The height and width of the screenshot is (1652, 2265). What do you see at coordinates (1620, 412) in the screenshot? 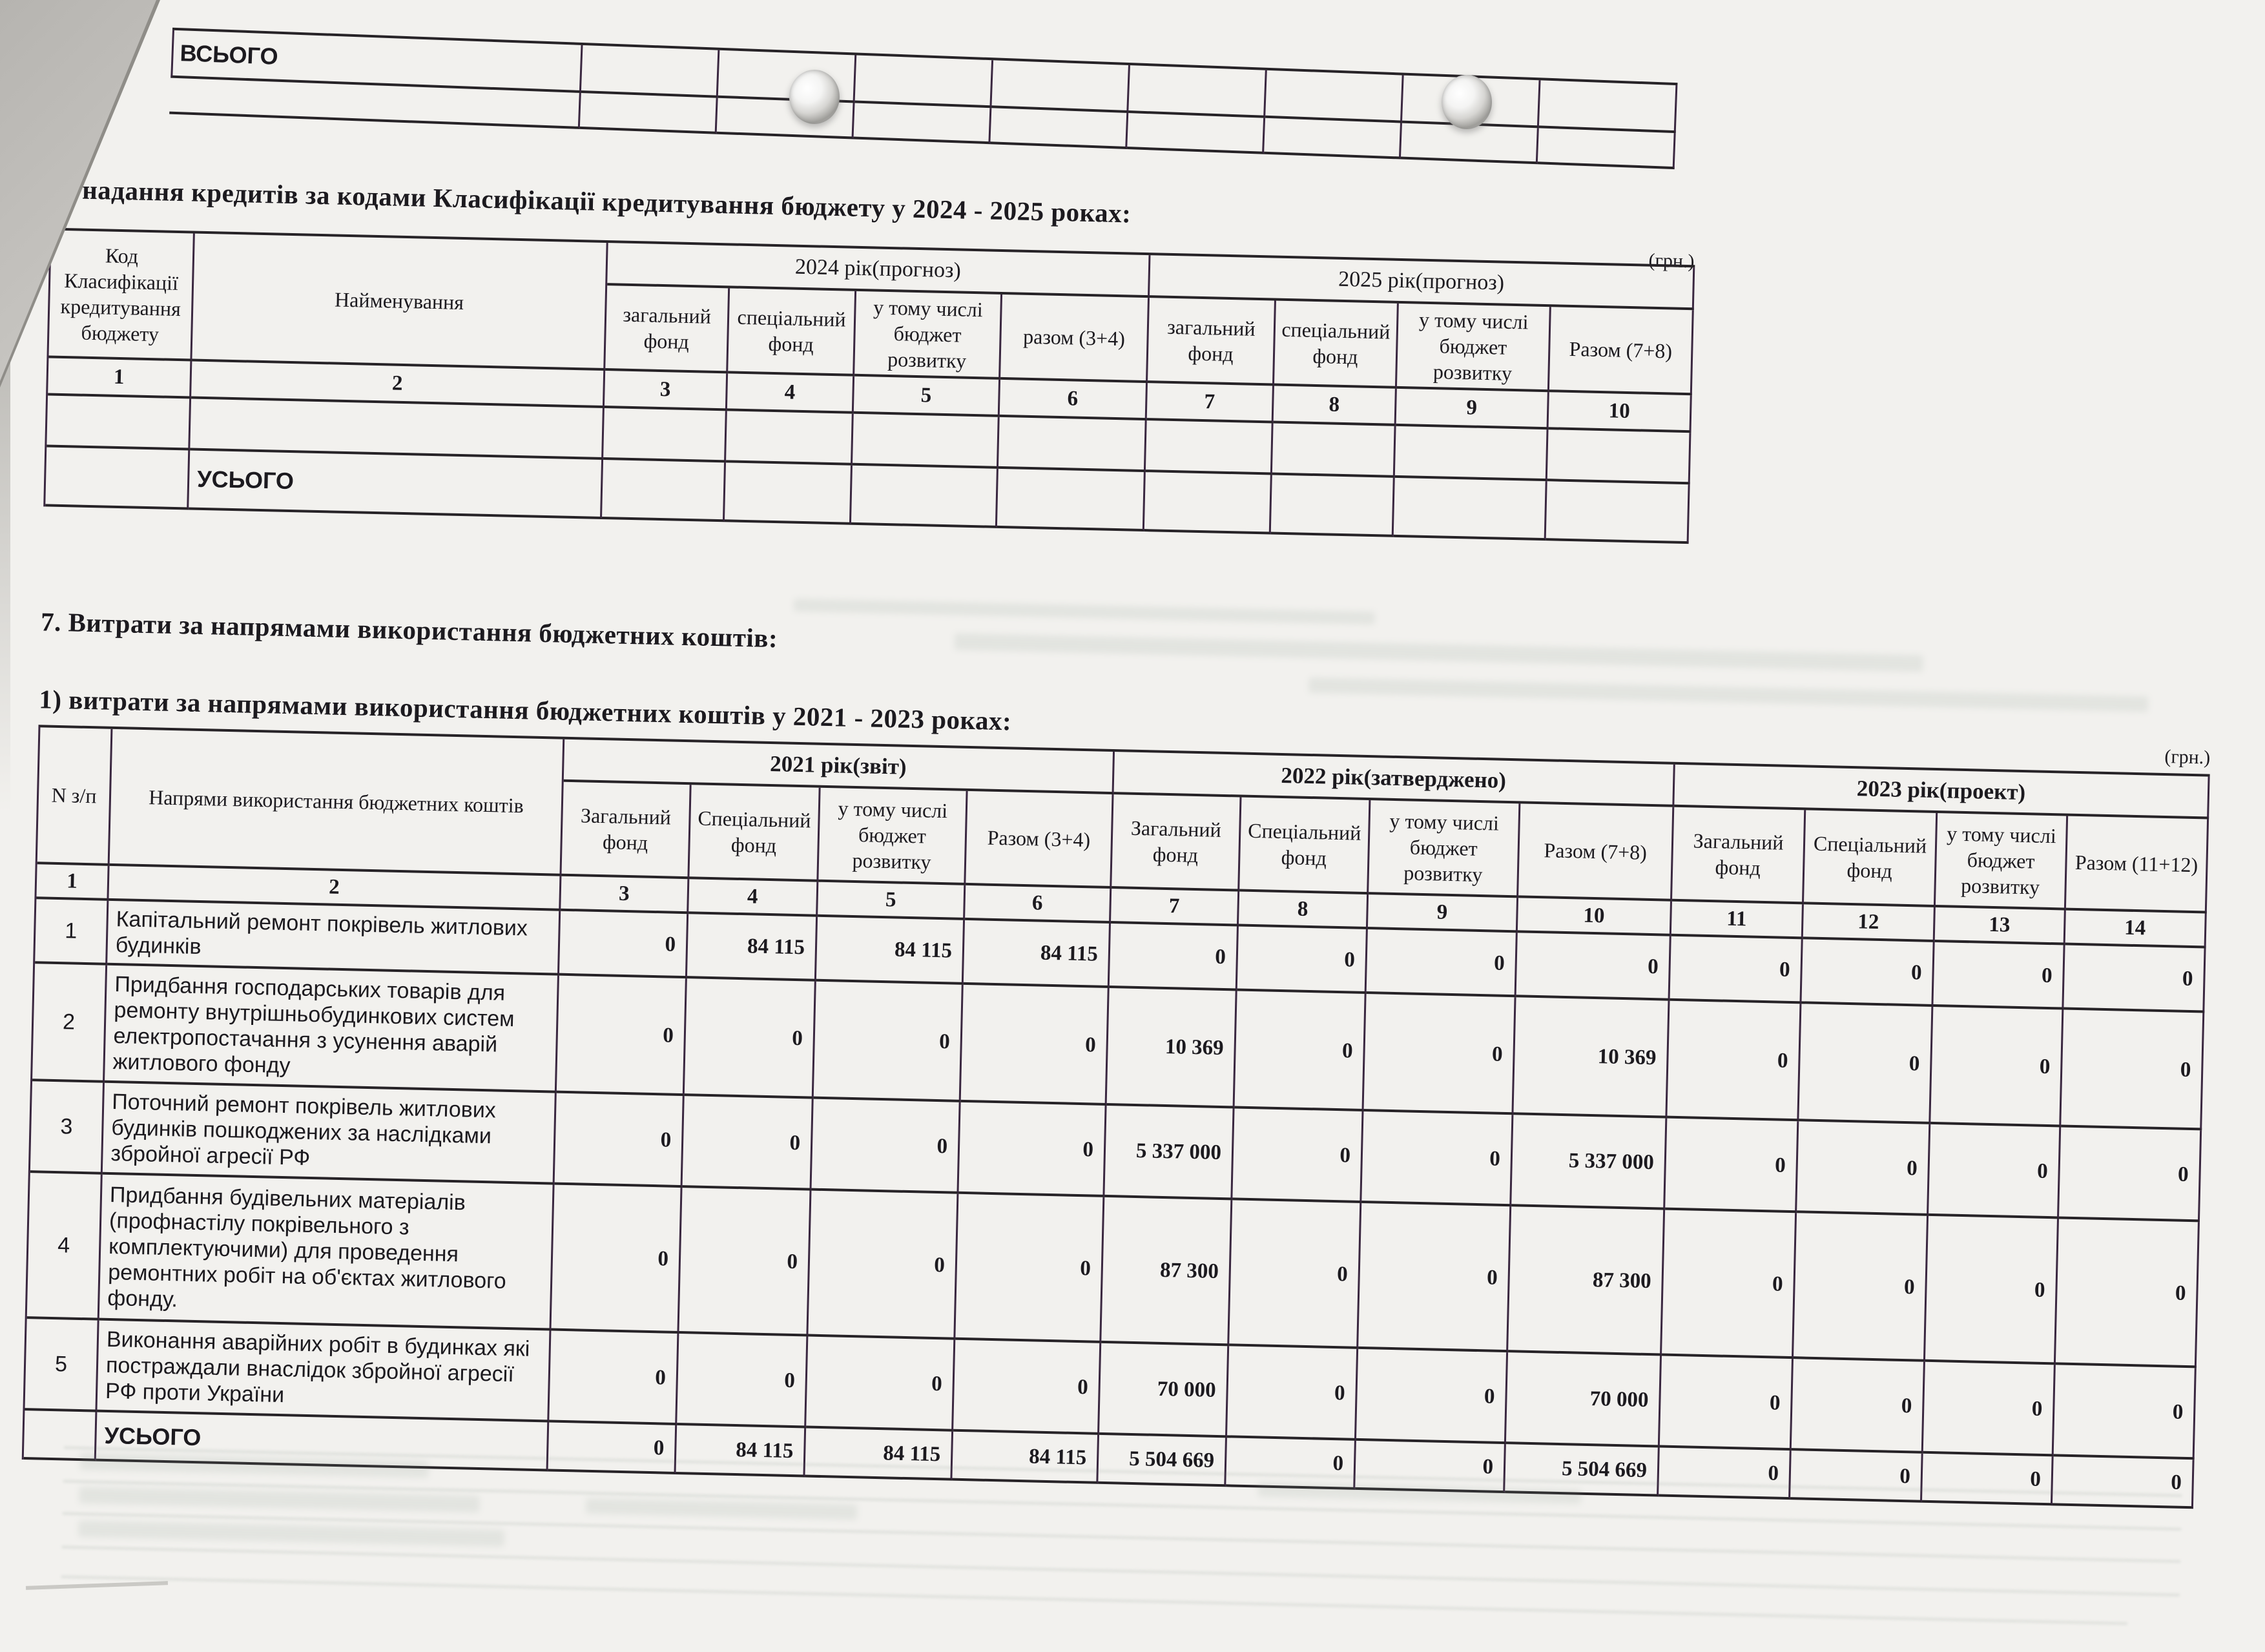
I see `column-number: 10` at bounding box center [1620, 412].